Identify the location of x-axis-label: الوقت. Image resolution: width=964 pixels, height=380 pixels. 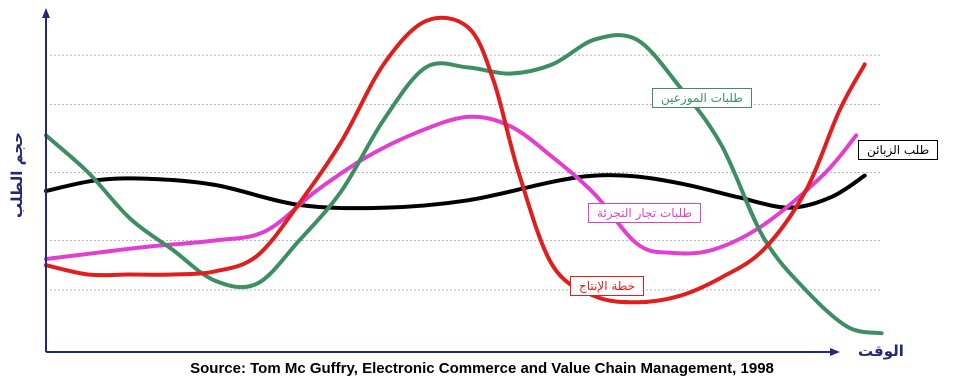
(881, 351).